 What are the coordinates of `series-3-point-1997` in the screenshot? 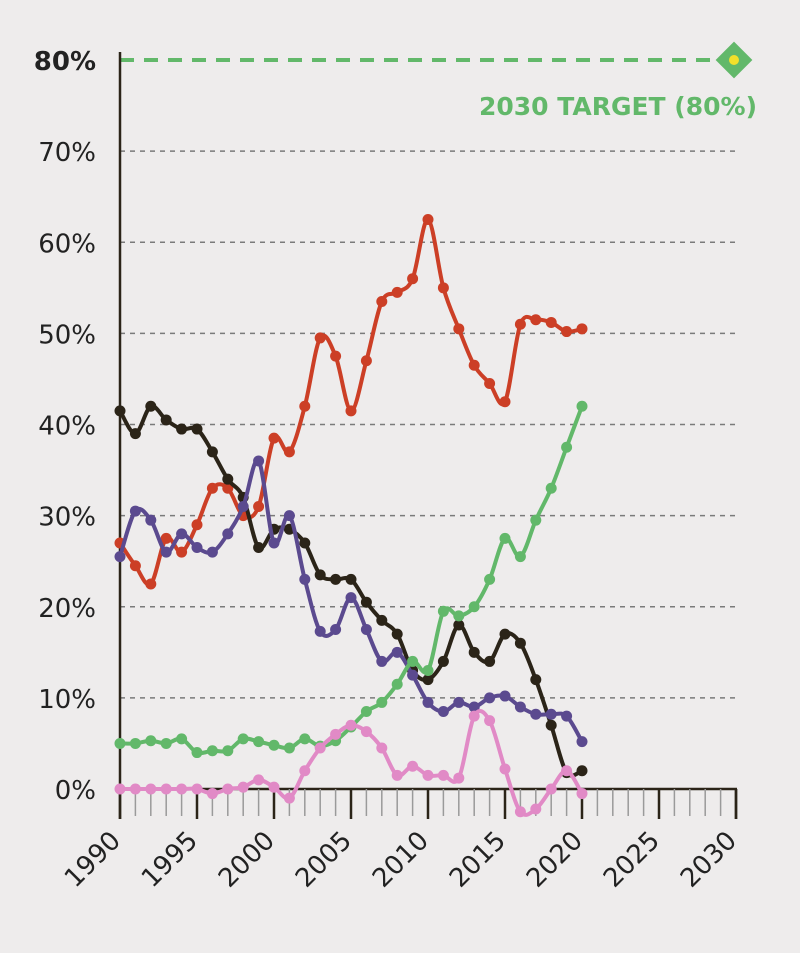 It's located at (228, 751).